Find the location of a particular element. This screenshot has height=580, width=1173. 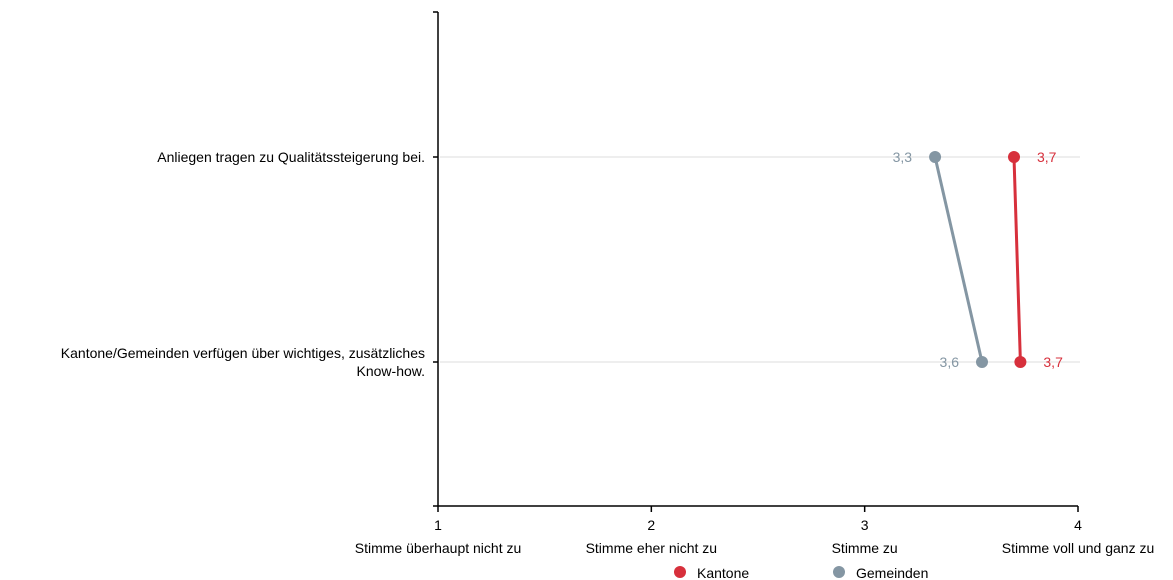

legend-label-gemeinden: Gemeinden is located at coordinates (892, 572).